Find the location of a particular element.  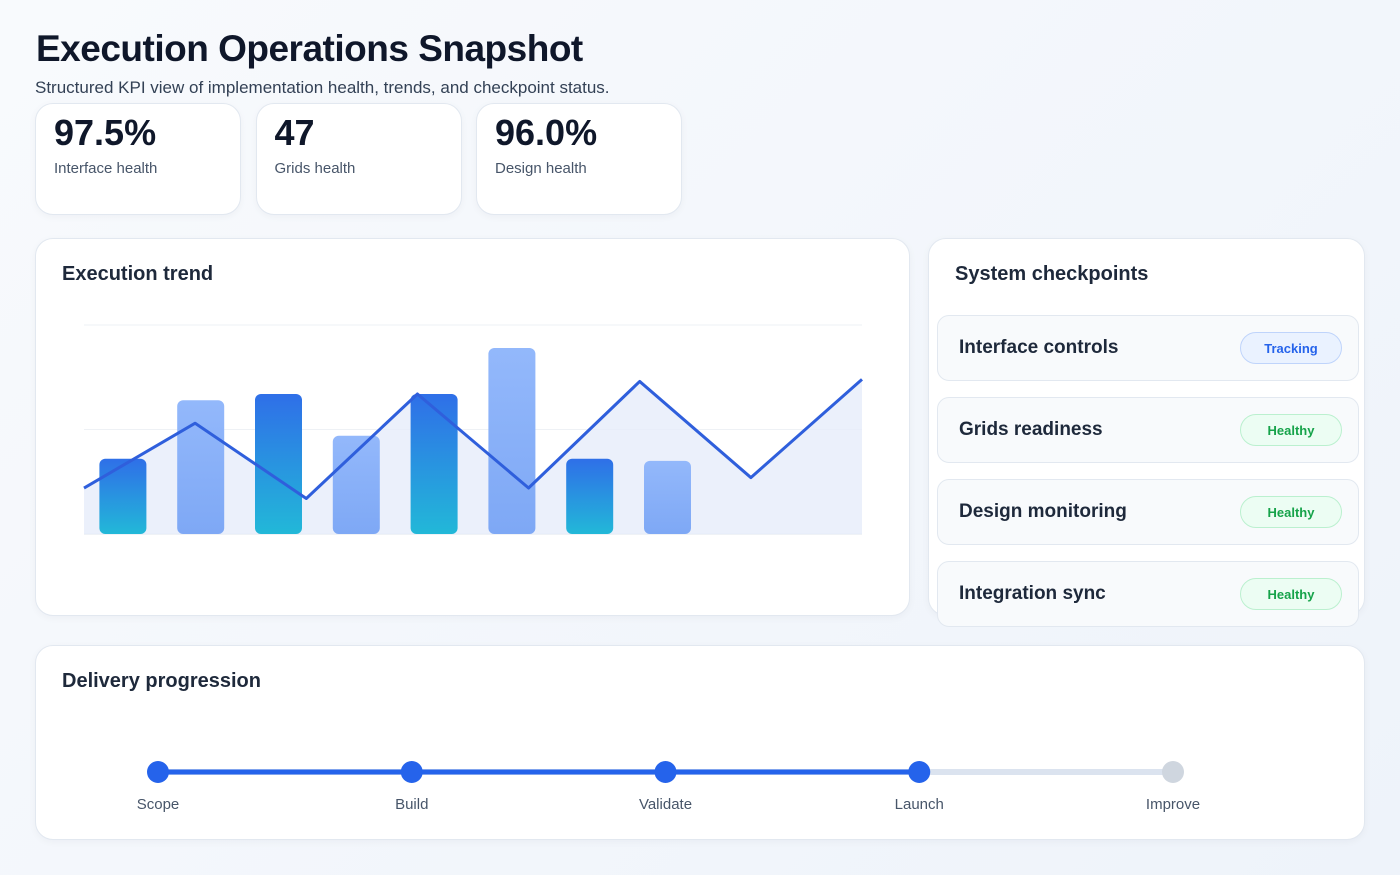

timeline: Scope Build Validate Launch Improve is located at coordinates (668, 787).